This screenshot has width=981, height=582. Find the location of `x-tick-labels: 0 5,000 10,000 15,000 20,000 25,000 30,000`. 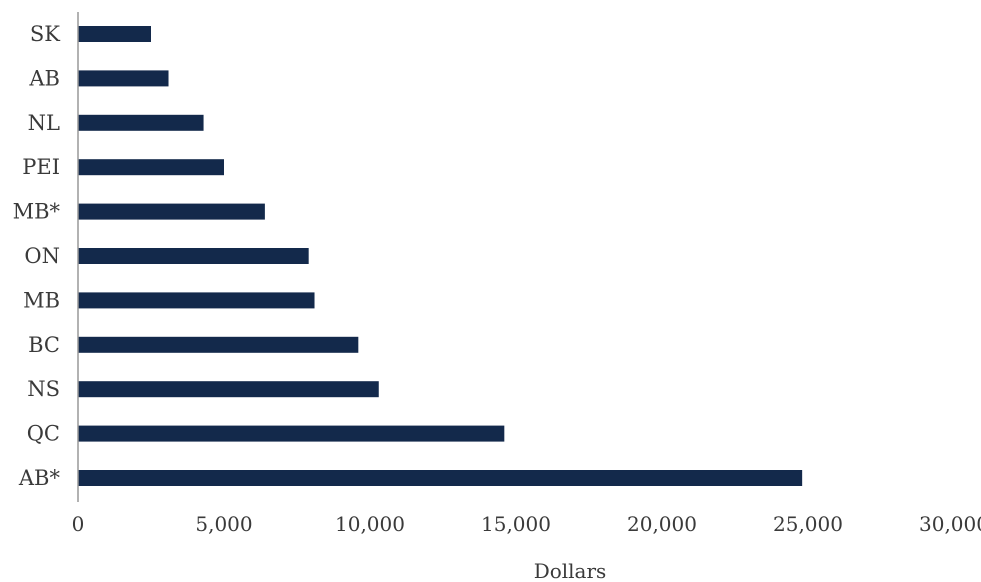

x-tick-labels: 0 5,000 10,000 15,000 20,000 25,000 30,000 is located at coordinates (526, 524).